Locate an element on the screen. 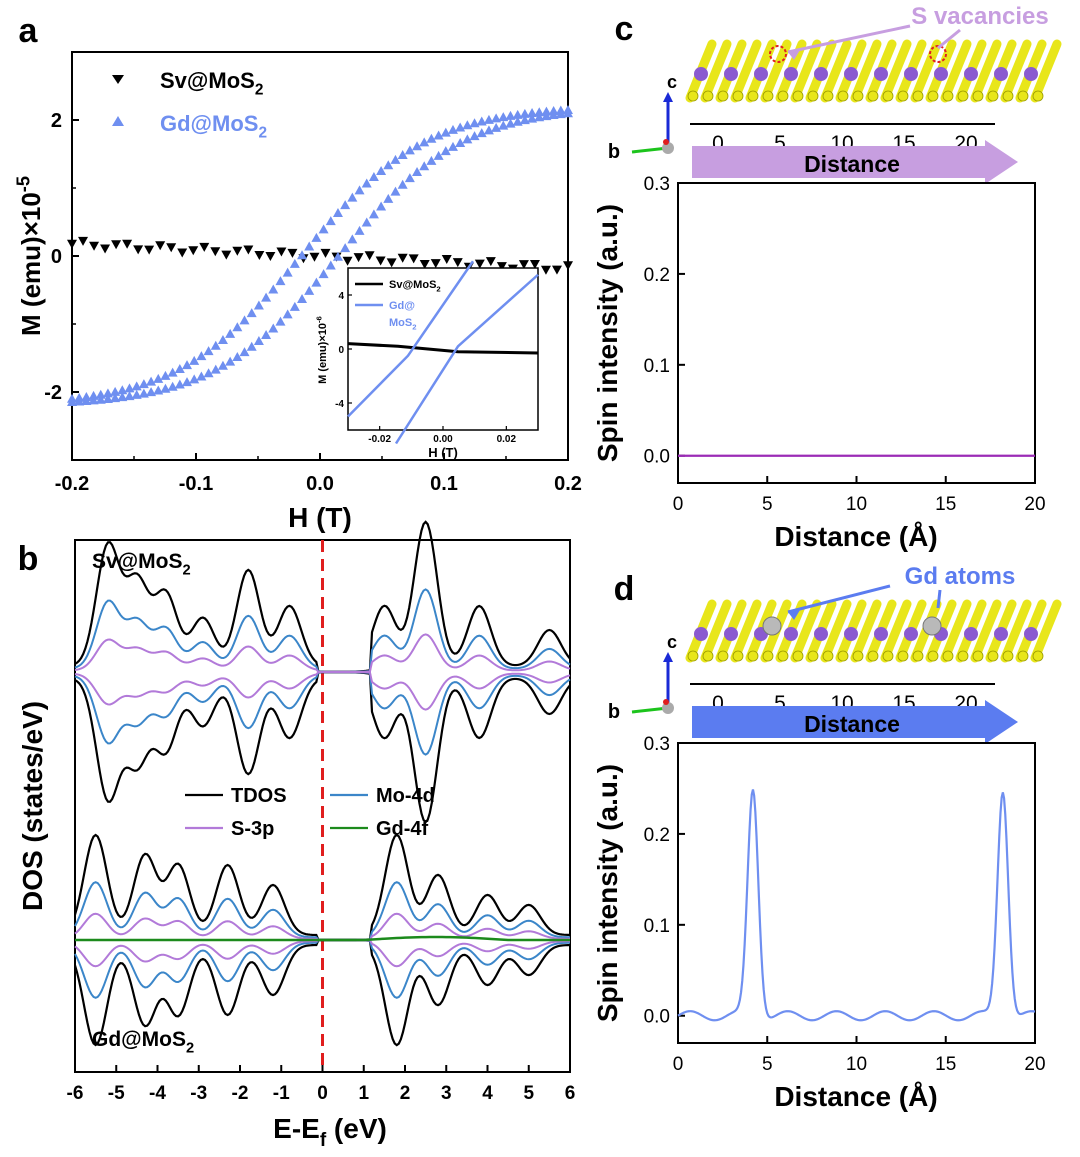  x-tick-label-b: 2 is located at coordinates (405, 1093).